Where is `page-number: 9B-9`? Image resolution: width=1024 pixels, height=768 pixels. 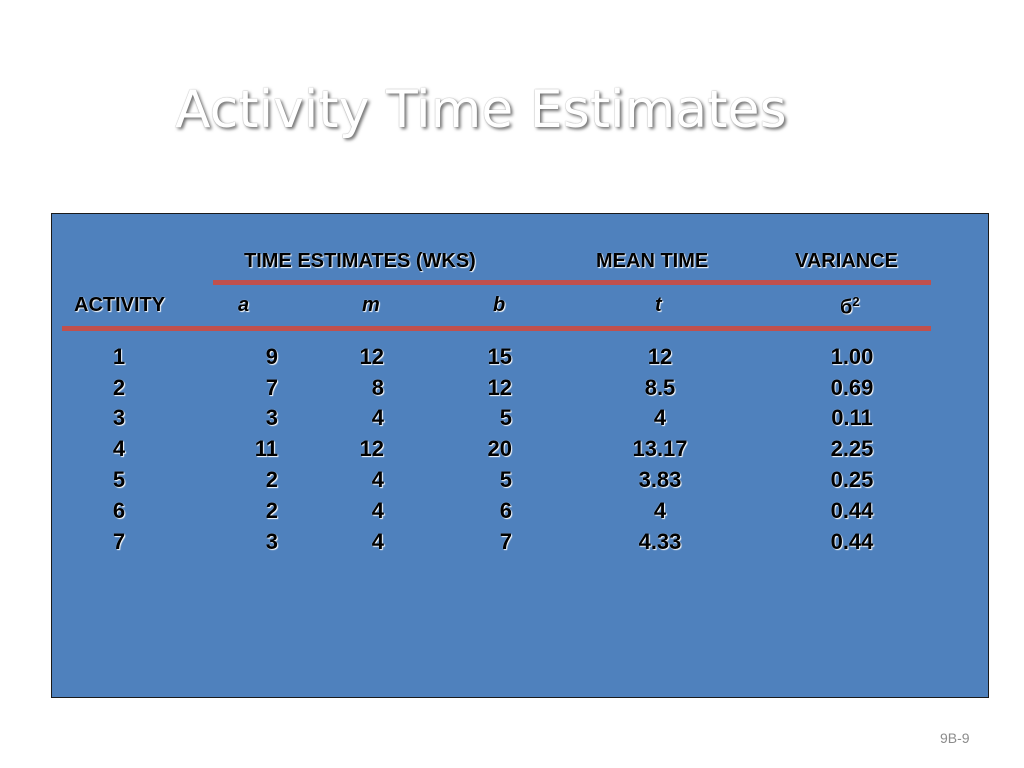 page-number: 9B-9 is located at coordinates (955, 738).